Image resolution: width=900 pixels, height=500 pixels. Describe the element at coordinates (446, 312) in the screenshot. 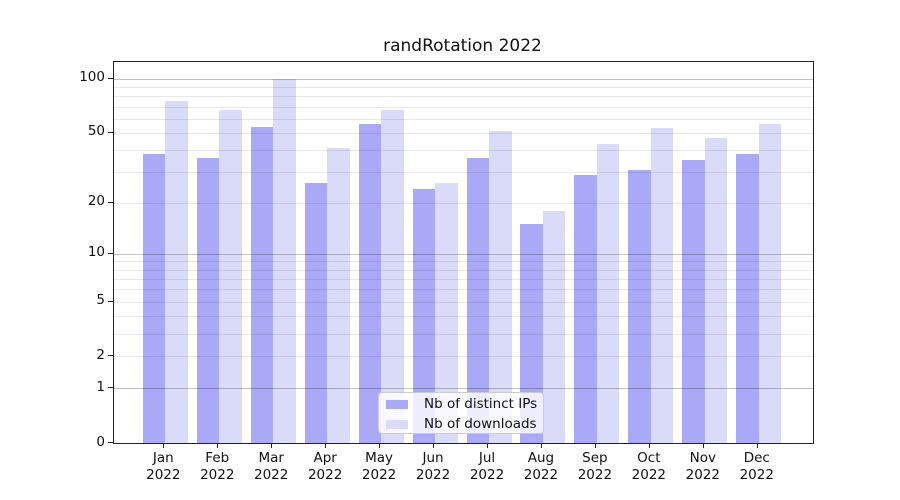

I see `bar-nb-of-downloads-jun` at that location.